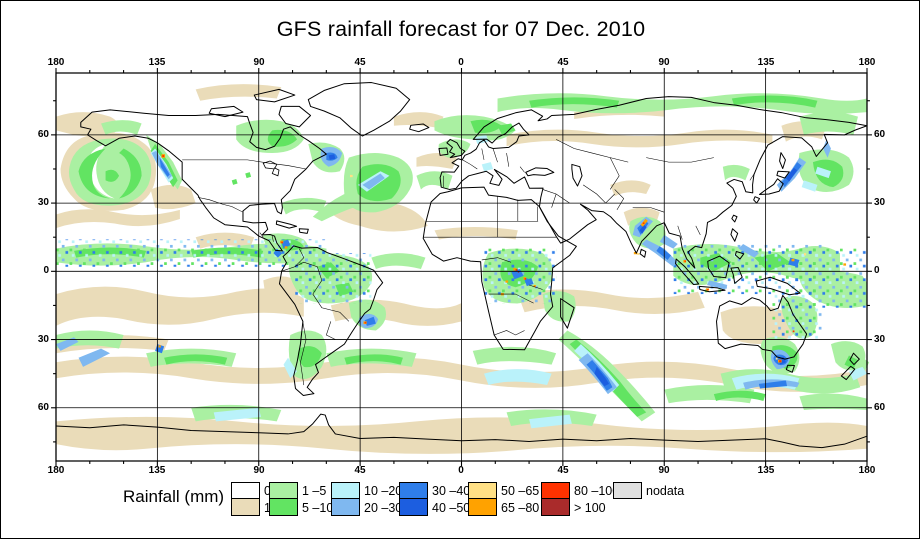 This screenshot has width=920, height=539. What do you see at coordinates (174, 496) in the screenshot?
I see `legend-title: Rainfall (mm)` at bounding box center [174, 496].